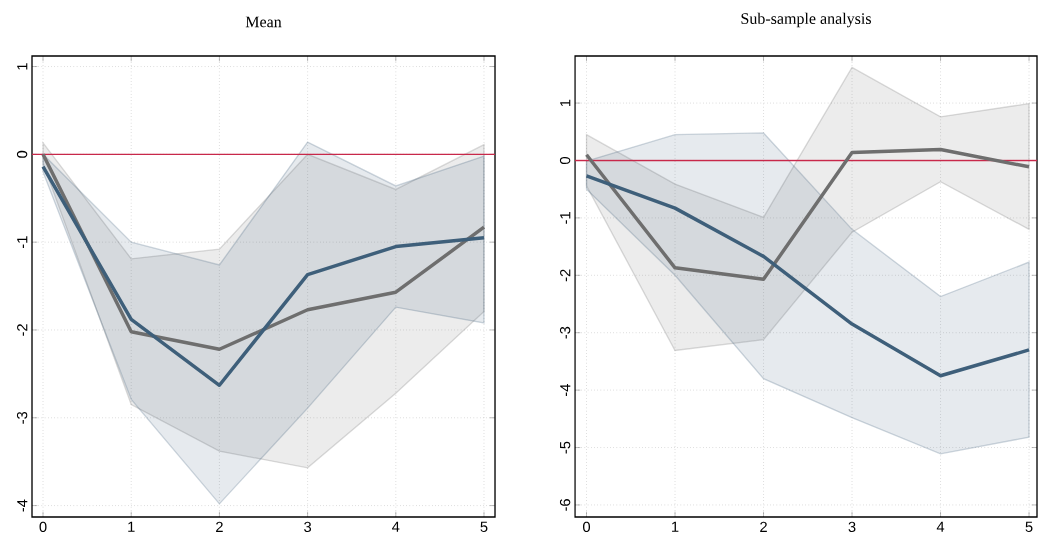 This screenshot has width=1038, height=547. I want to click on chart-title: Mean, so click(263, 22).